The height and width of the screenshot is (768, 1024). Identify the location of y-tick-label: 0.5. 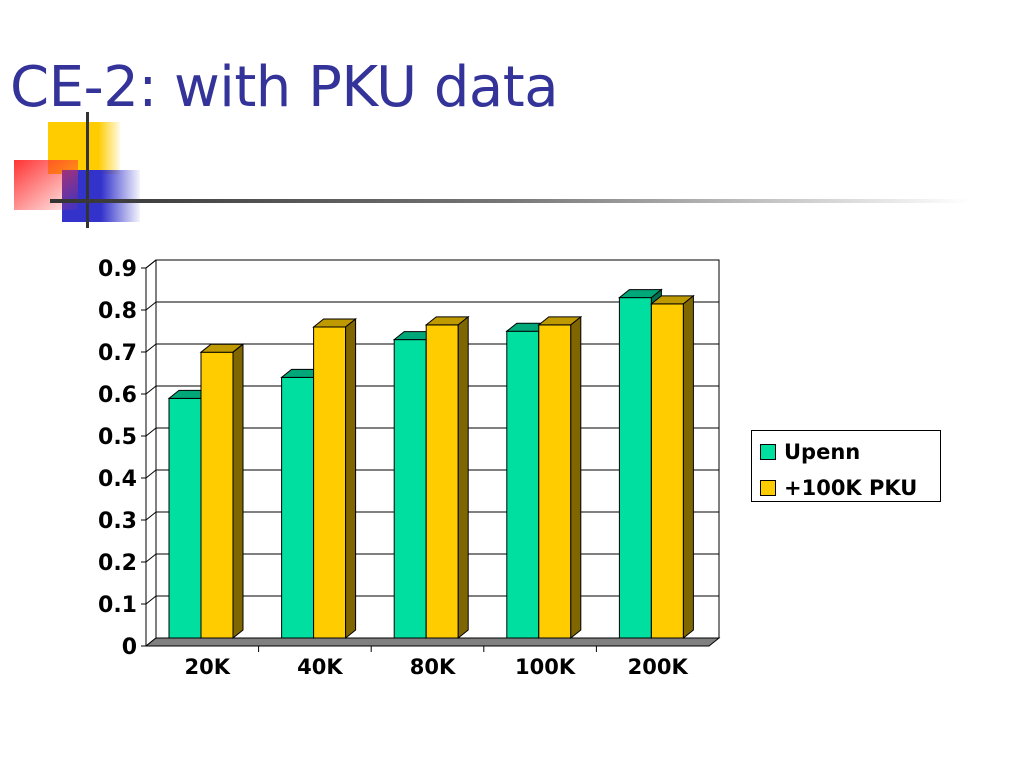
(117, 437).